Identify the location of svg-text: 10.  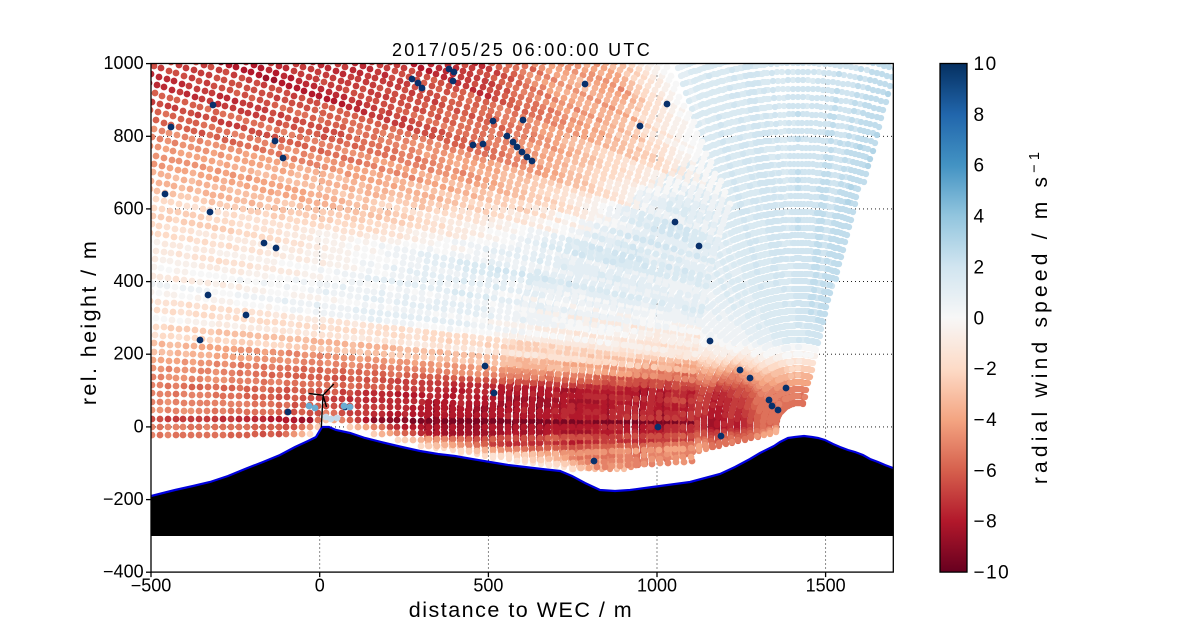
(986, 64).